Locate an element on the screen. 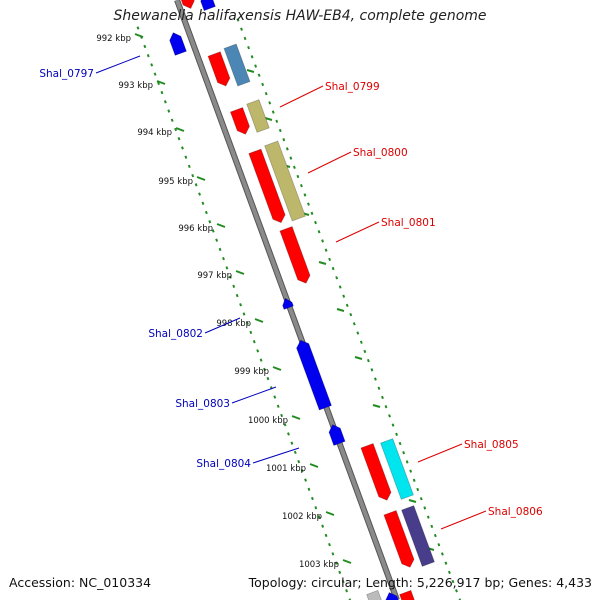  gene-label: Shal_0797 is located at coordinates (66, 74).